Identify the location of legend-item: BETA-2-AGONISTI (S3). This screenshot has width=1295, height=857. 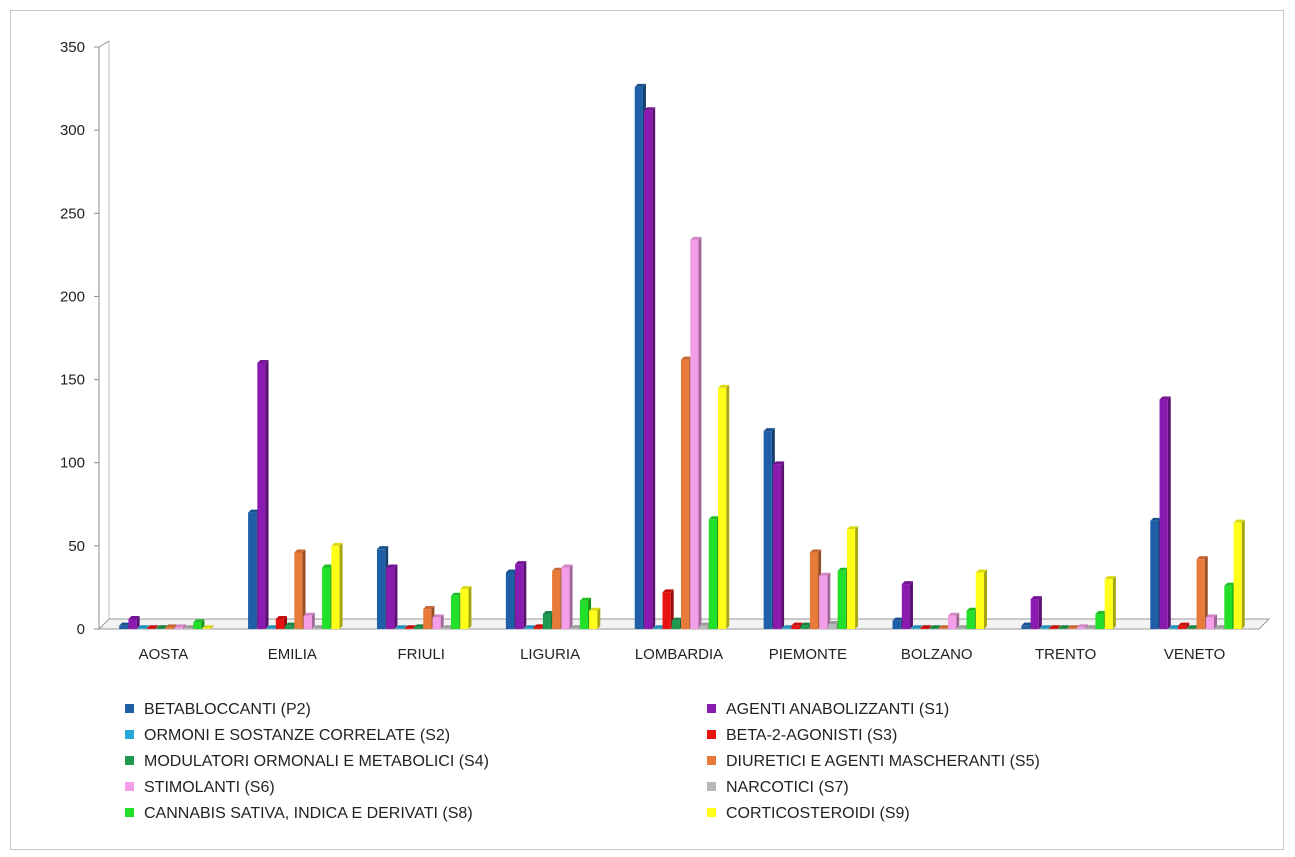
(802, 736).